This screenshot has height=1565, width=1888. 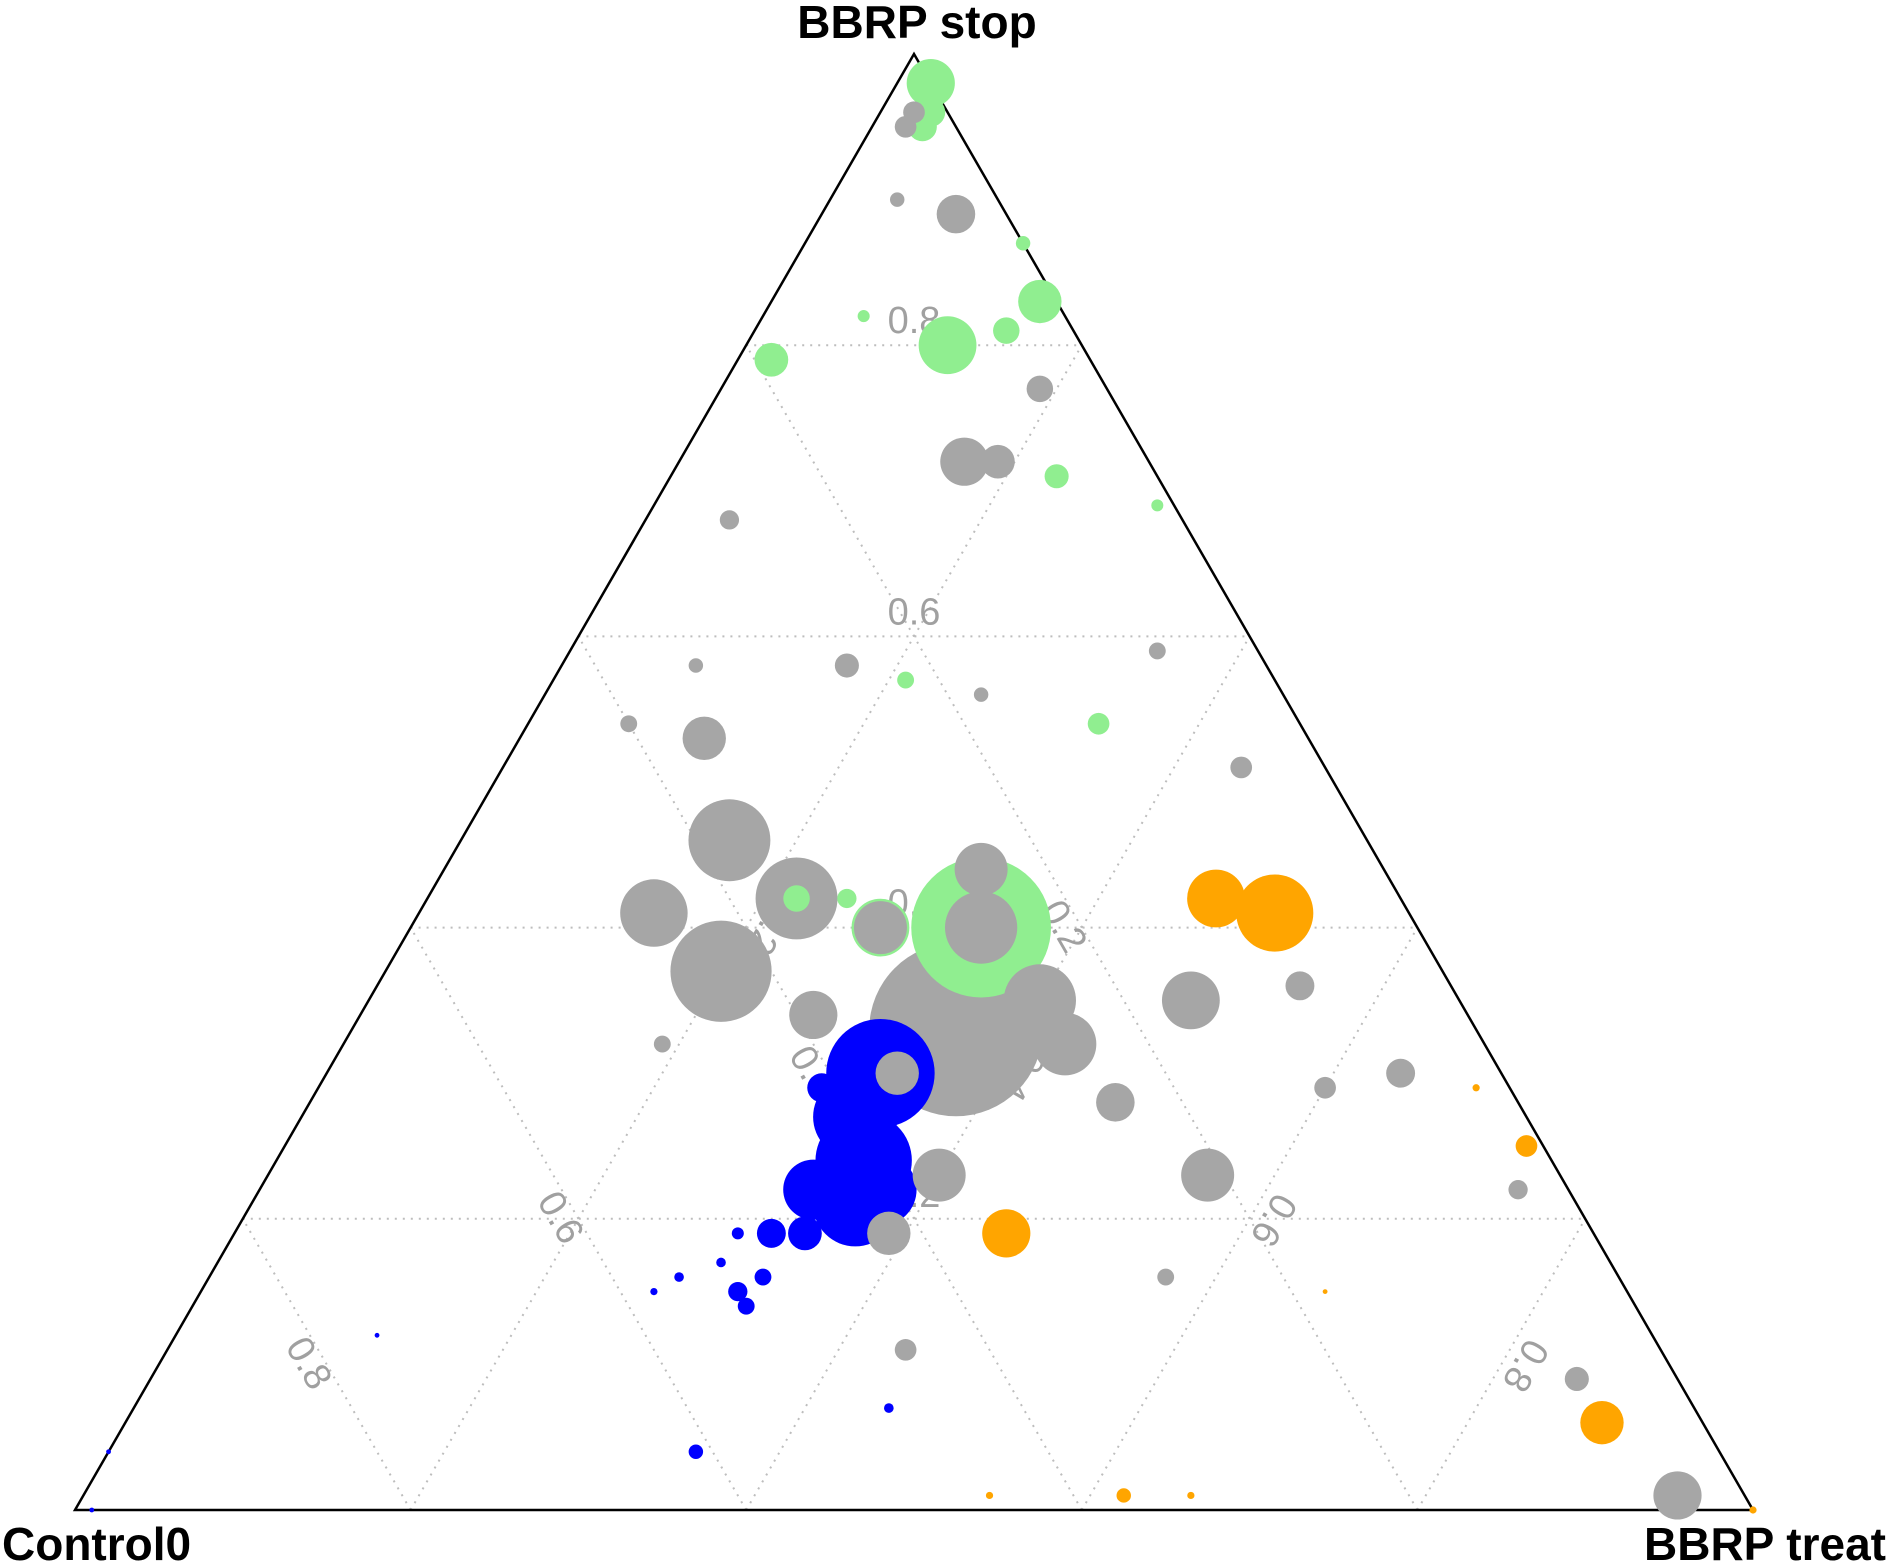 I want to click on control-tick-label: 0.8, so click(x=308, y=1363).